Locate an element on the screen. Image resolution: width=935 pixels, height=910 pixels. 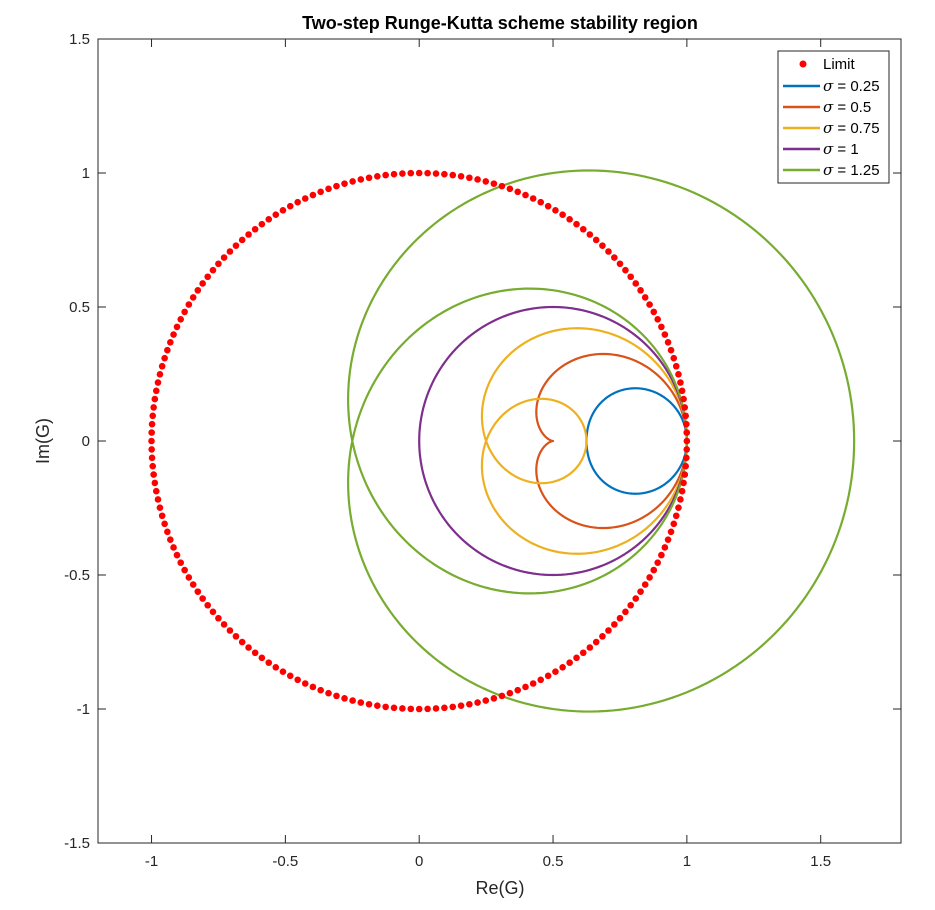
x-tick-label: 1 is located at coordinates (687, 861).